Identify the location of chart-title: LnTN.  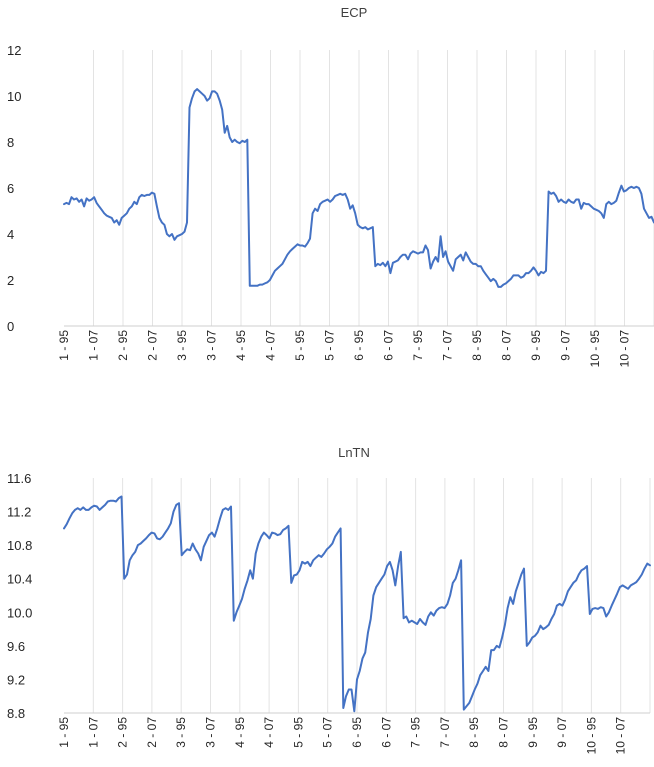
(354, 452).